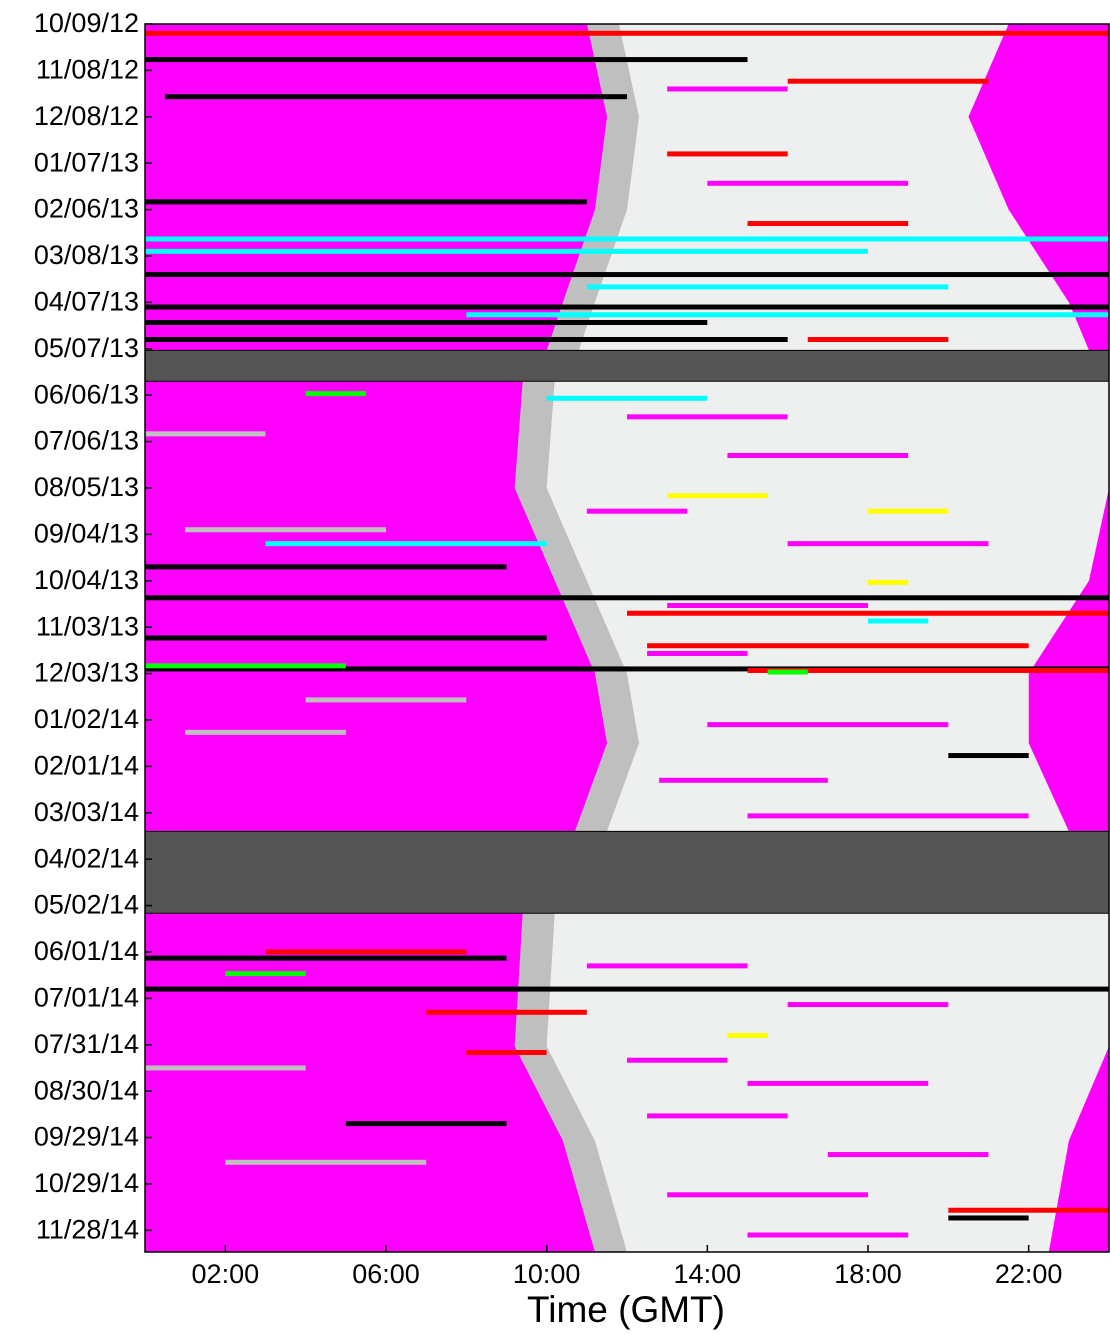 Image resolution: width=1110 pixels, height=1335 pixels. Describe the element at coordinates (547, 1274) in the screenshot. I see `x-tick-label: 10:00` at that location.